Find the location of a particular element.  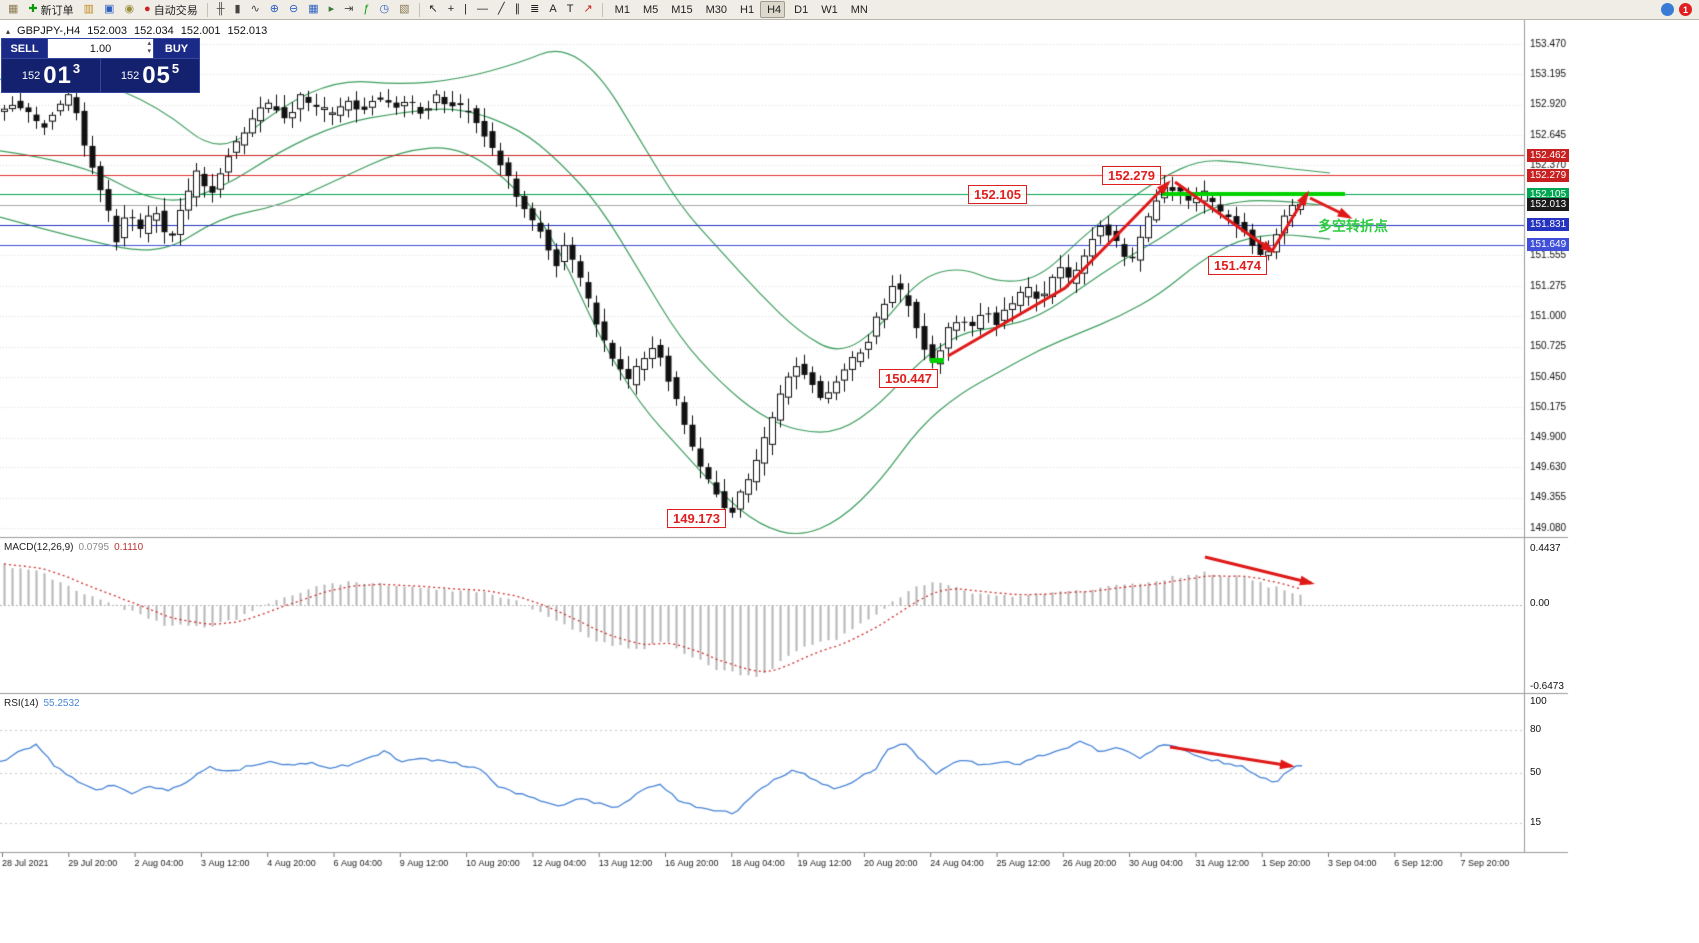

symbol-label: GBPJPY-,H4 is located at coordinates (49, 31).